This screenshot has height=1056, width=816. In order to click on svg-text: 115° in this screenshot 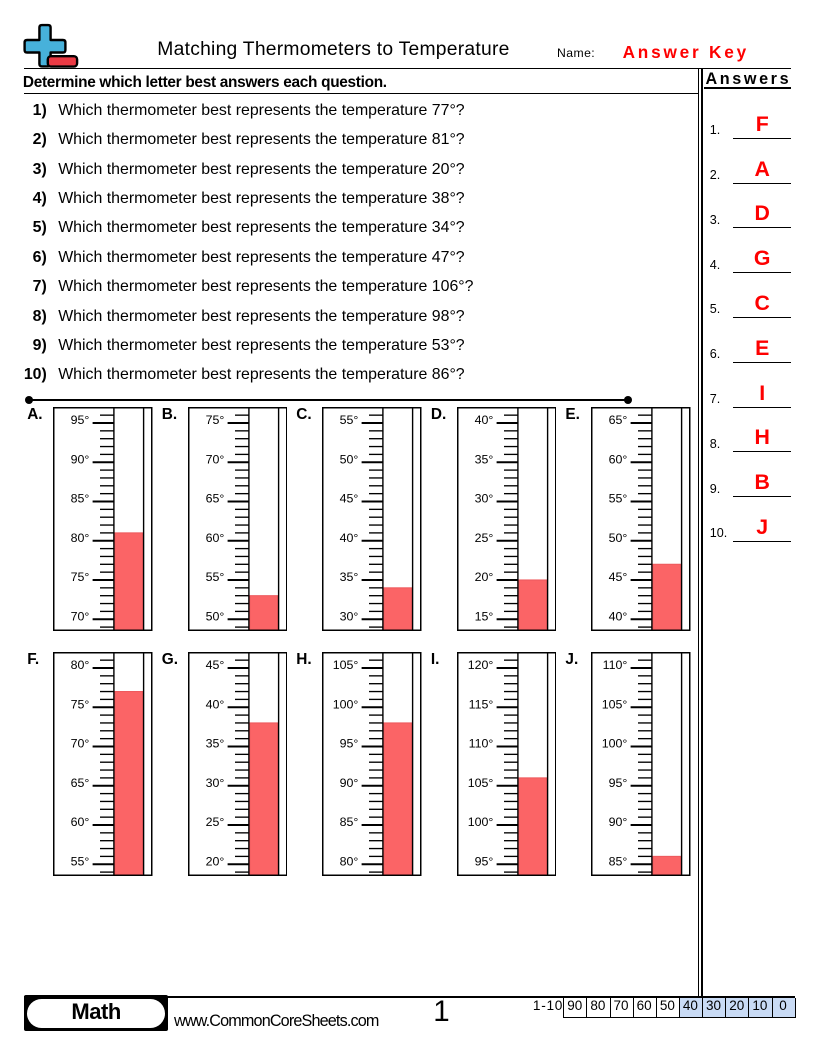, I will do `click(481, 704)`.